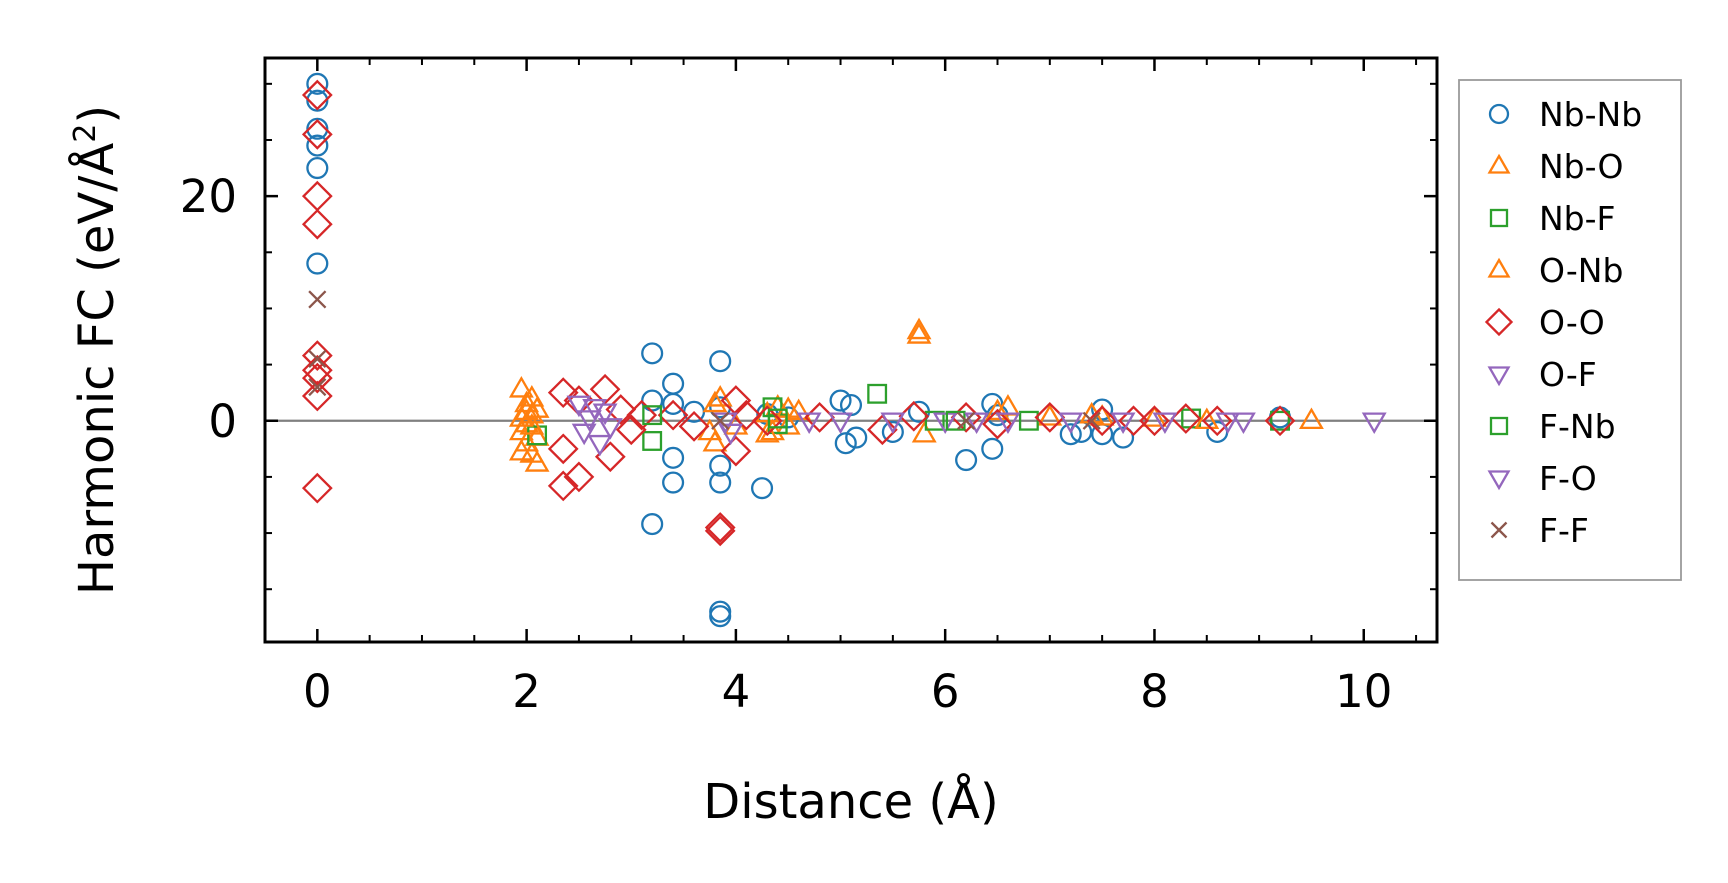 This screenshot has height=883, width=1728. I want to click on legend-item-o-o: O-O, so click(1544, 322).